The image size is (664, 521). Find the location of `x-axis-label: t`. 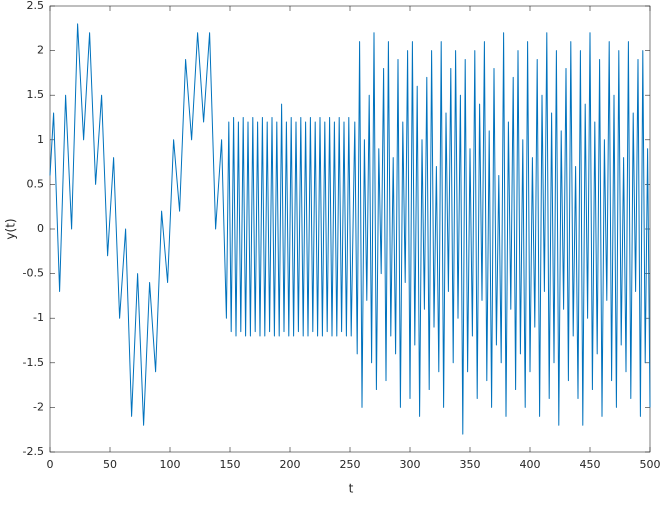

x-axis-label: t is located at coordinates (351, 489).